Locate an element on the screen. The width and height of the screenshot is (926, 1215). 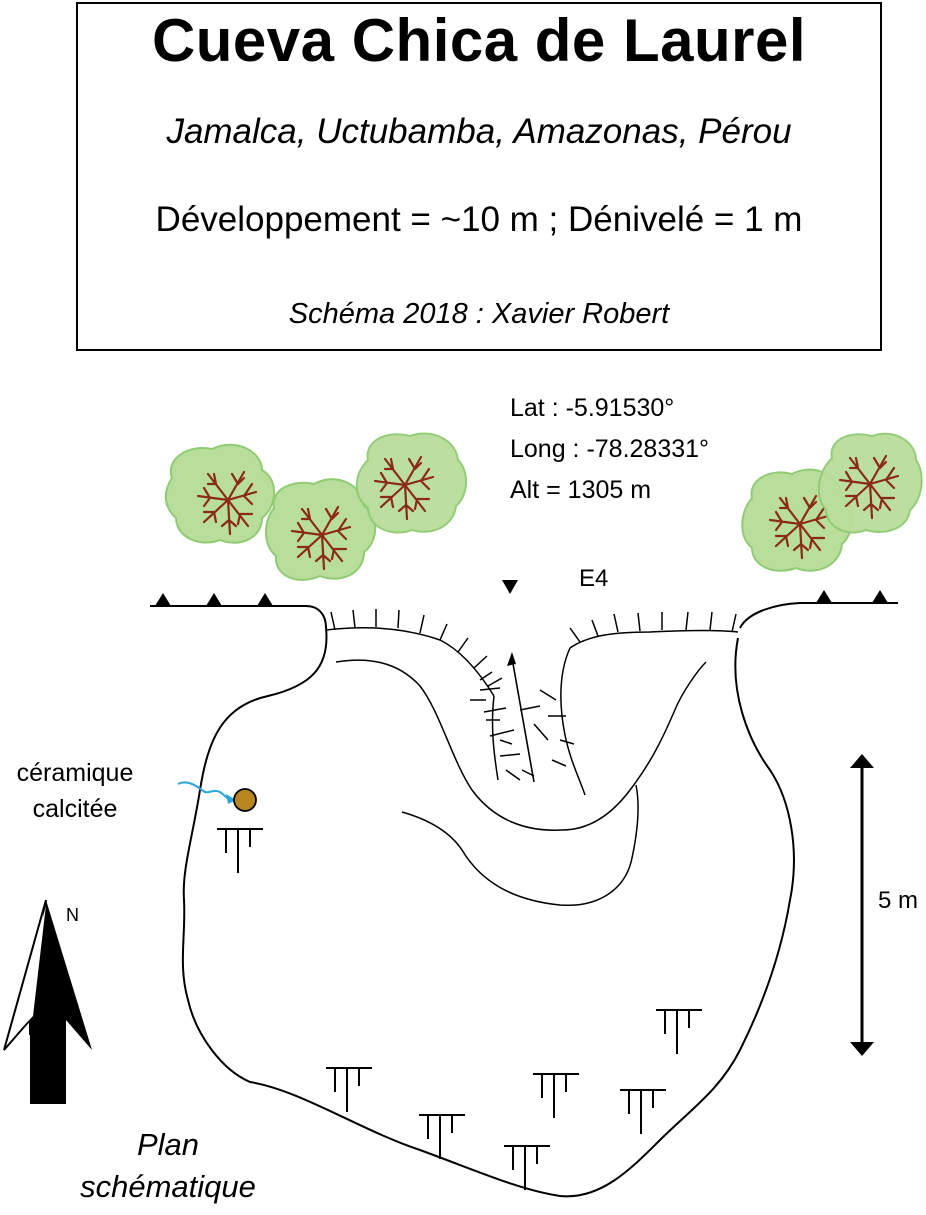
scale-label: 5 m is located at coordinates (898, 900).